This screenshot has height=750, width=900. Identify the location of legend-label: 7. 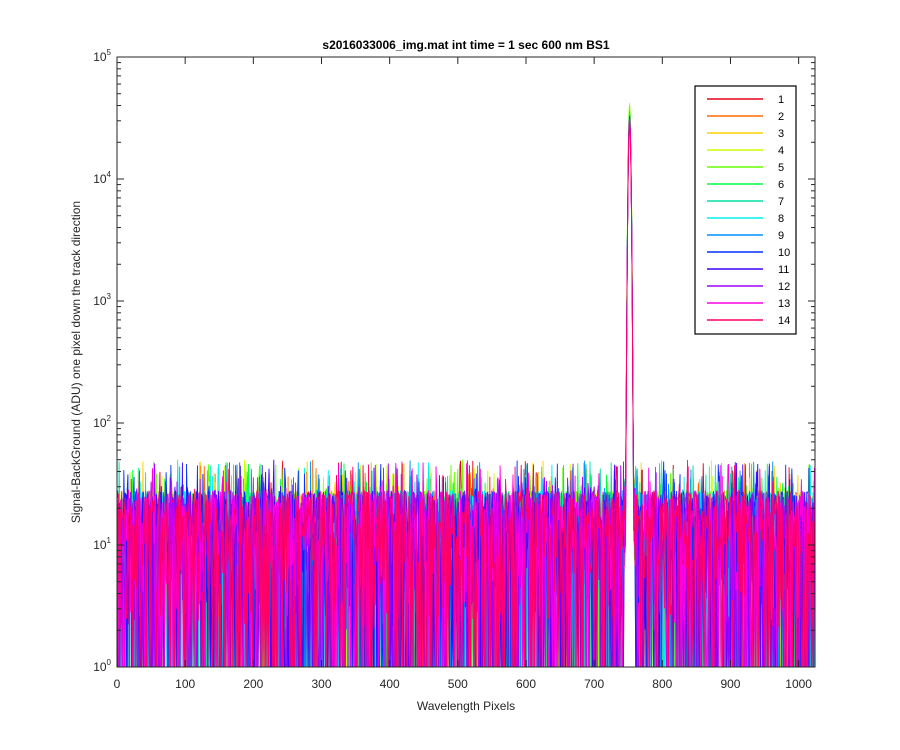
(781, 202).